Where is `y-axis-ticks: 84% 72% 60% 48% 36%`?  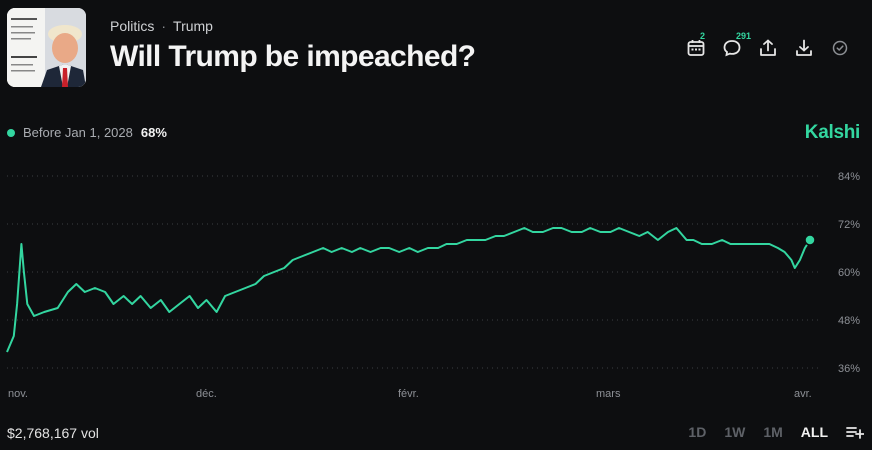
y-axis-ticks: 84% 72% 60% 48% 36% is located at coordinates (849, 273).